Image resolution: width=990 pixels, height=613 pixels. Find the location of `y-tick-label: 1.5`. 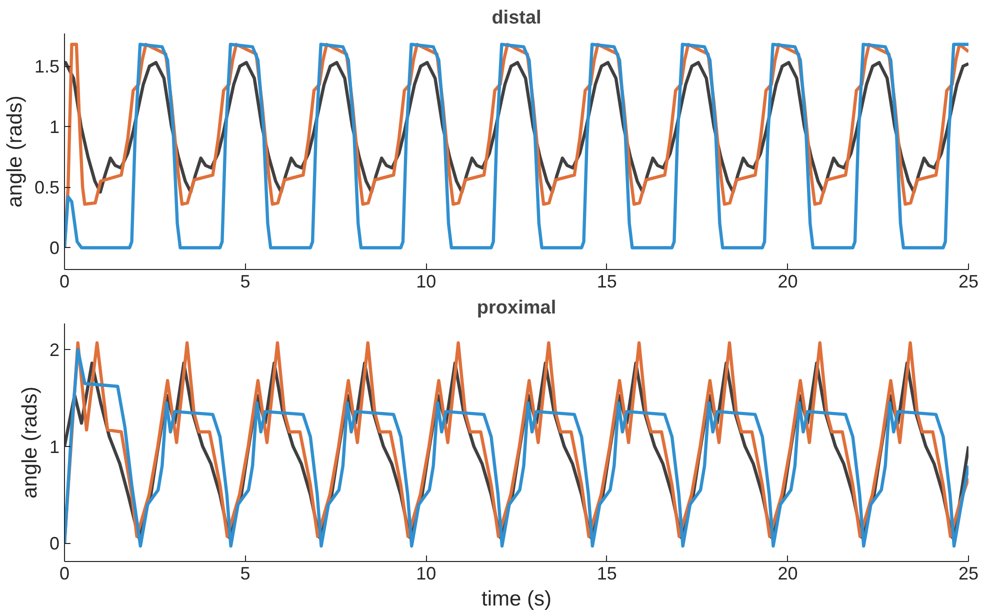

y-tick-label: 1.5 is located at coordinates (47, 66).